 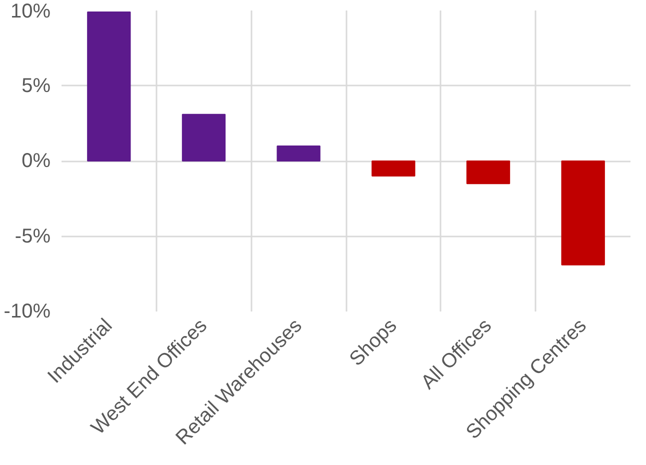 I want to click on y-tick-label: 10%, so click(x=30, y=11).